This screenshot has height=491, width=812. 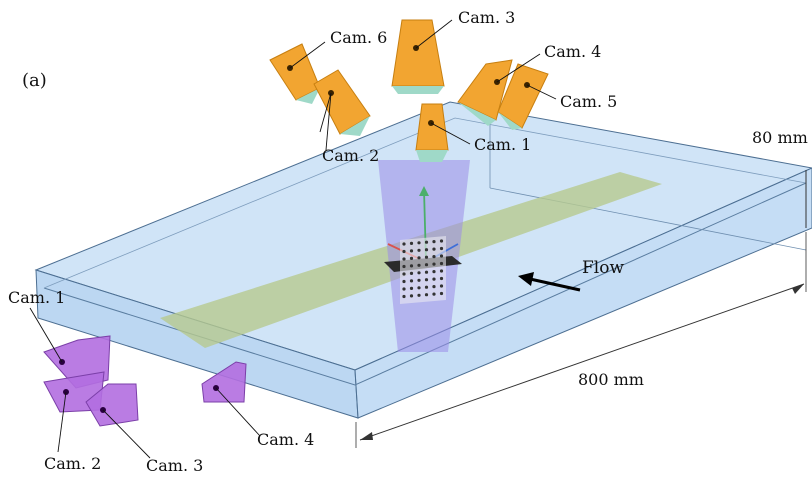 I want to click on flow-arrow, so click(x=549, y=282).